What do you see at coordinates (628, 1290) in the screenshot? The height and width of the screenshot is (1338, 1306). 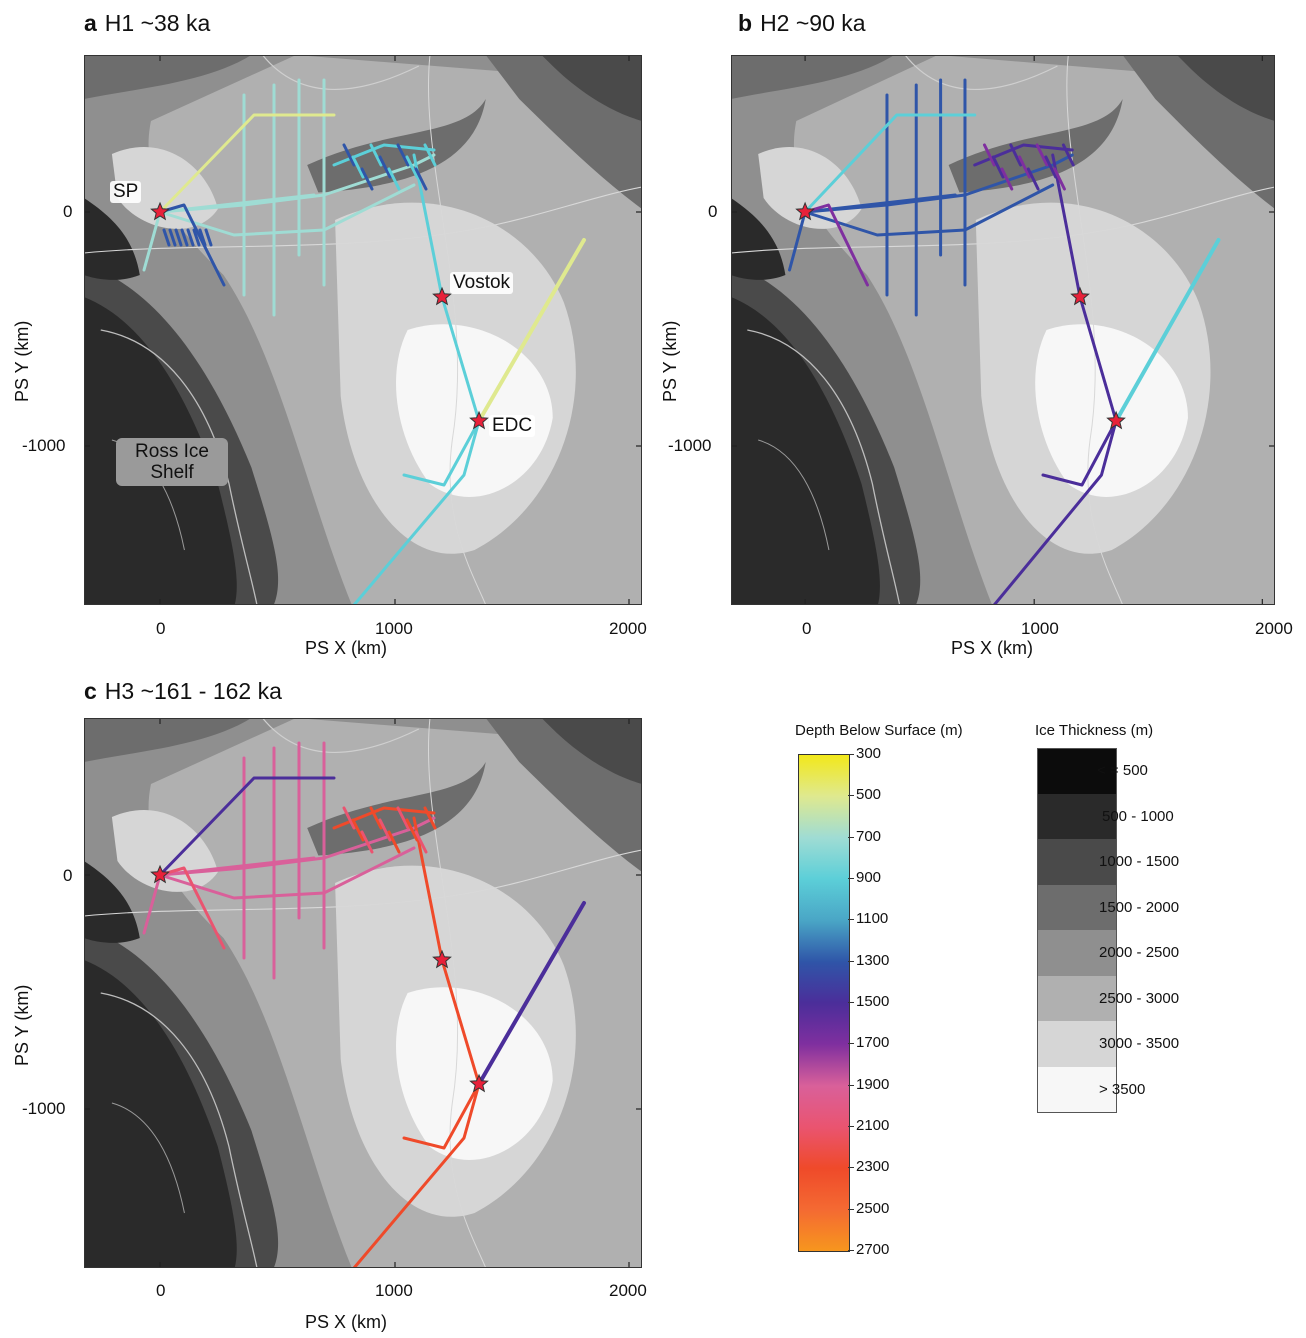 I see `xtick-c-2000: 2000` at bounding box center [628, 1290].